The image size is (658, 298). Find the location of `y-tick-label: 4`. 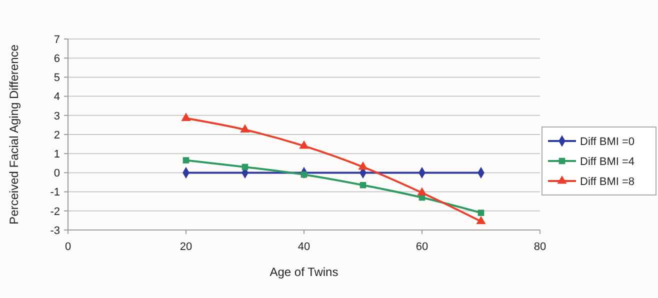

y-tick-label: 4 is located at coordinates (57, 97).